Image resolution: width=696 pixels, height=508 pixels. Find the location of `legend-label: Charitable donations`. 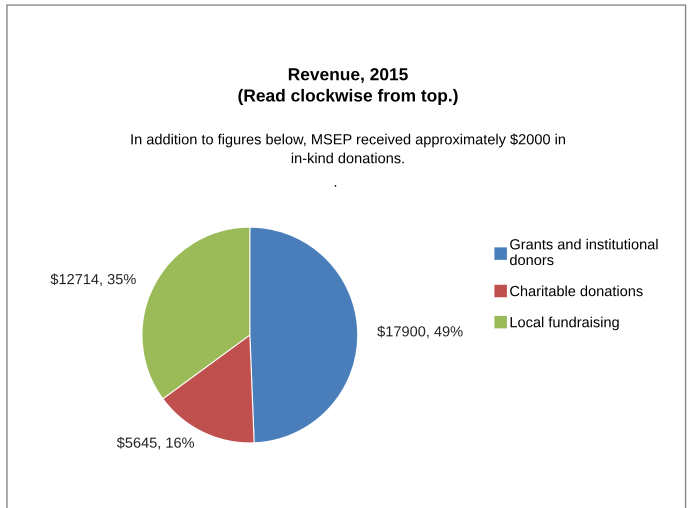

legend-label: Charitable donations is located at coordinates (576, 291).